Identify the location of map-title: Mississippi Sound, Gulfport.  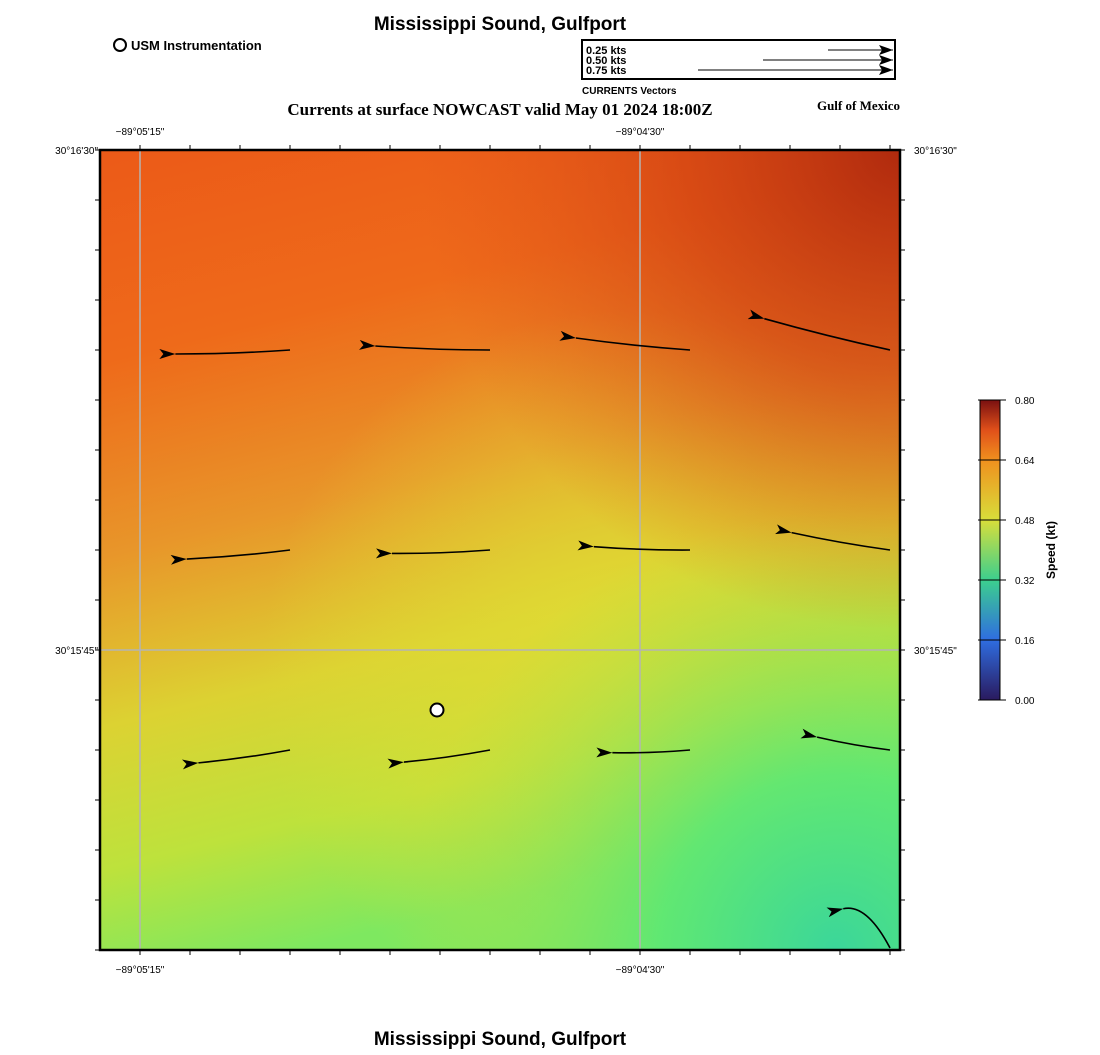
(500, 24).